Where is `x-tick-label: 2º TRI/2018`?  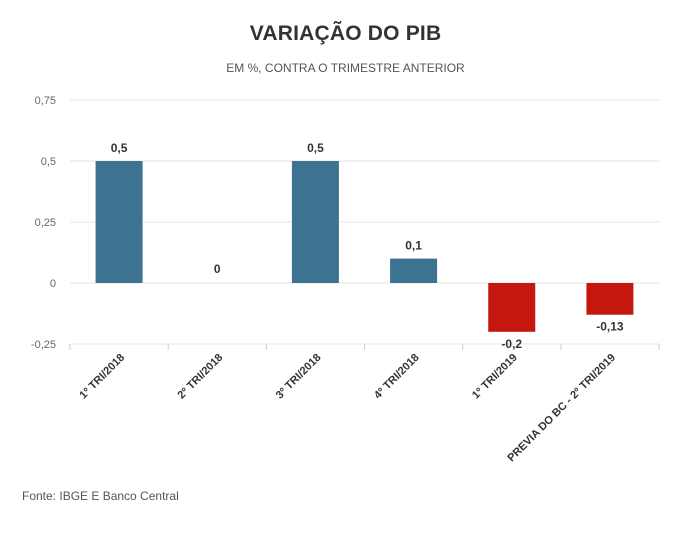 x-tick-label: 2º TRI/2018 is located at coordinates (201, 377).